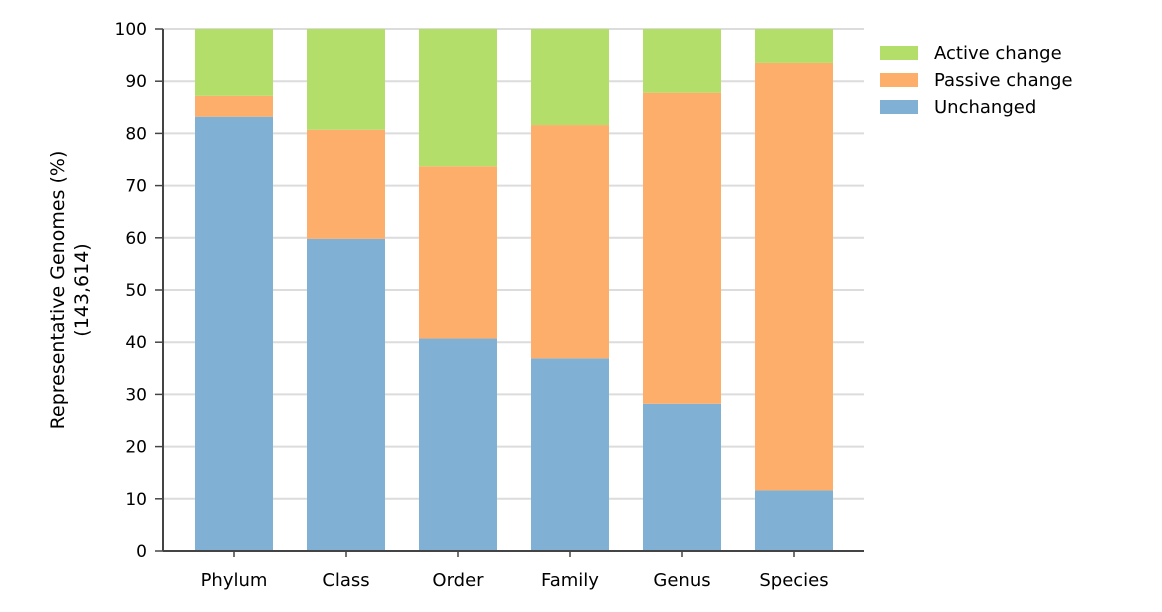 Image resolution: width=1162 pixels, height=612 pixels. I want to click on y-tick-label-20: 20, so click(136, 448).